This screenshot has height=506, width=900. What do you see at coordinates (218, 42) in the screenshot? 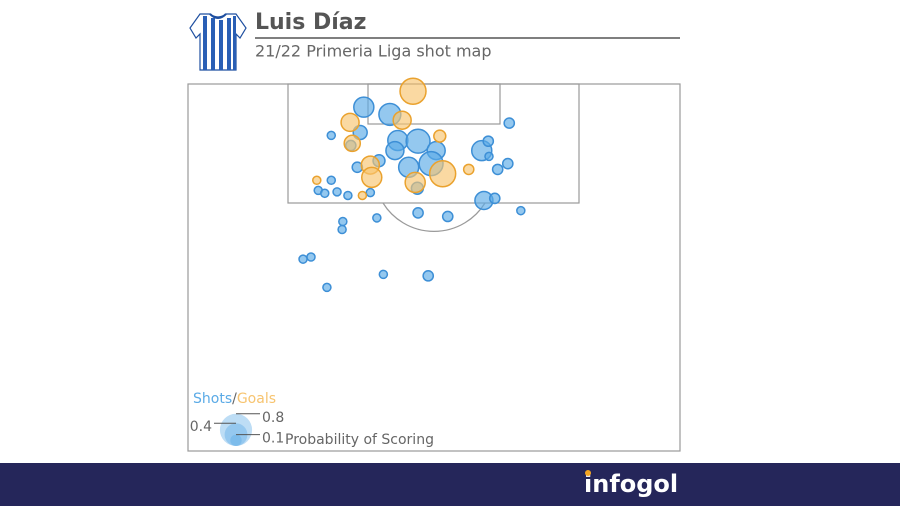
I see `jersey-icon` at bounding box center [218, 42].